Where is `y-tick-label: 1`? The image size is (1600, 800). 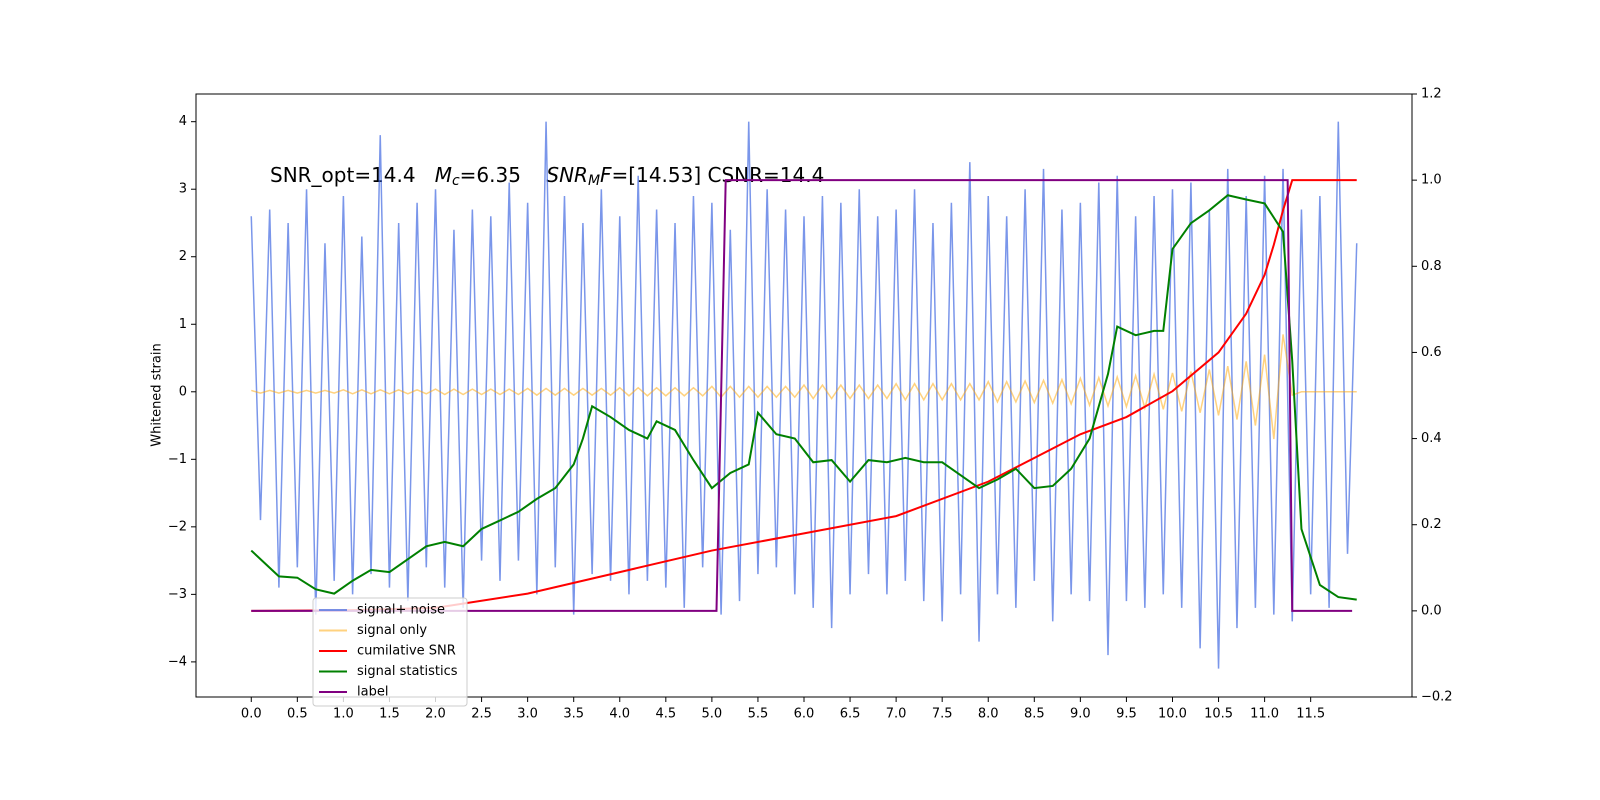
y-tick-label: 1 is located at coordinates (183, 324).